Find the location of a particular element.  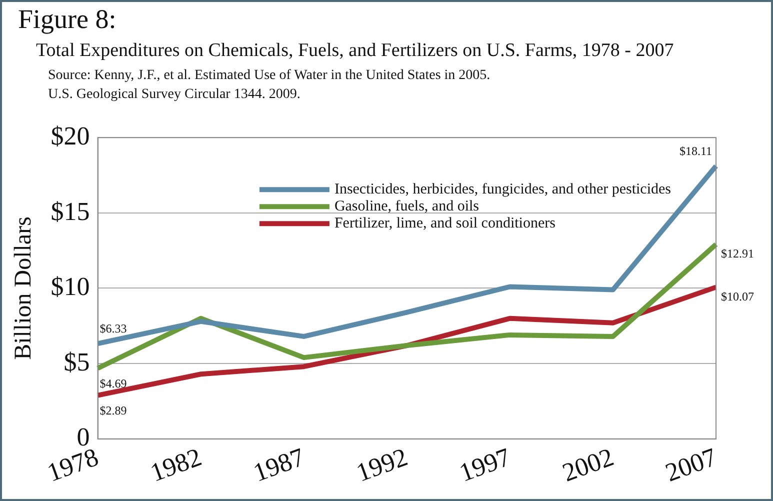

chart-title: Figure 8: is located at coordinates (67, 19).